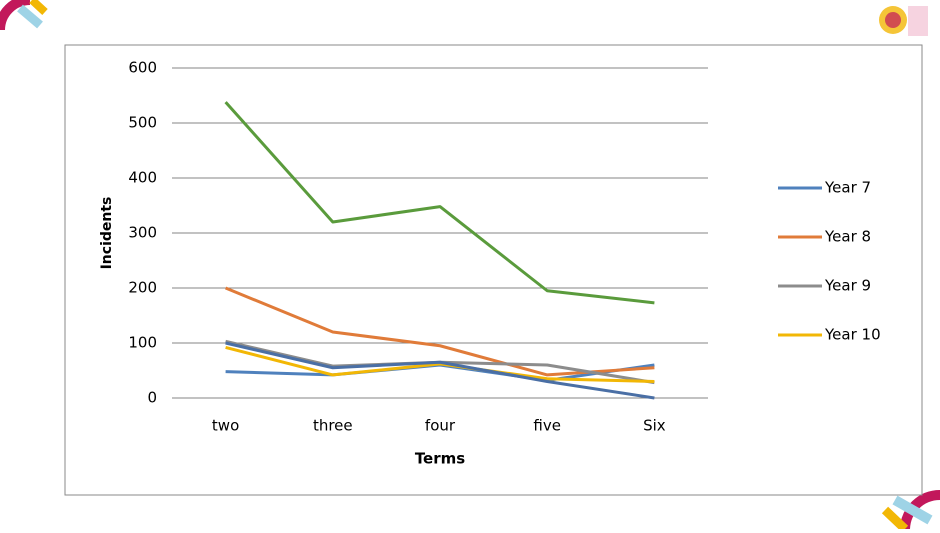 The height and width of the screenshot is (533, 940). I want to click on x-tick-label: five, so click(547, 426).